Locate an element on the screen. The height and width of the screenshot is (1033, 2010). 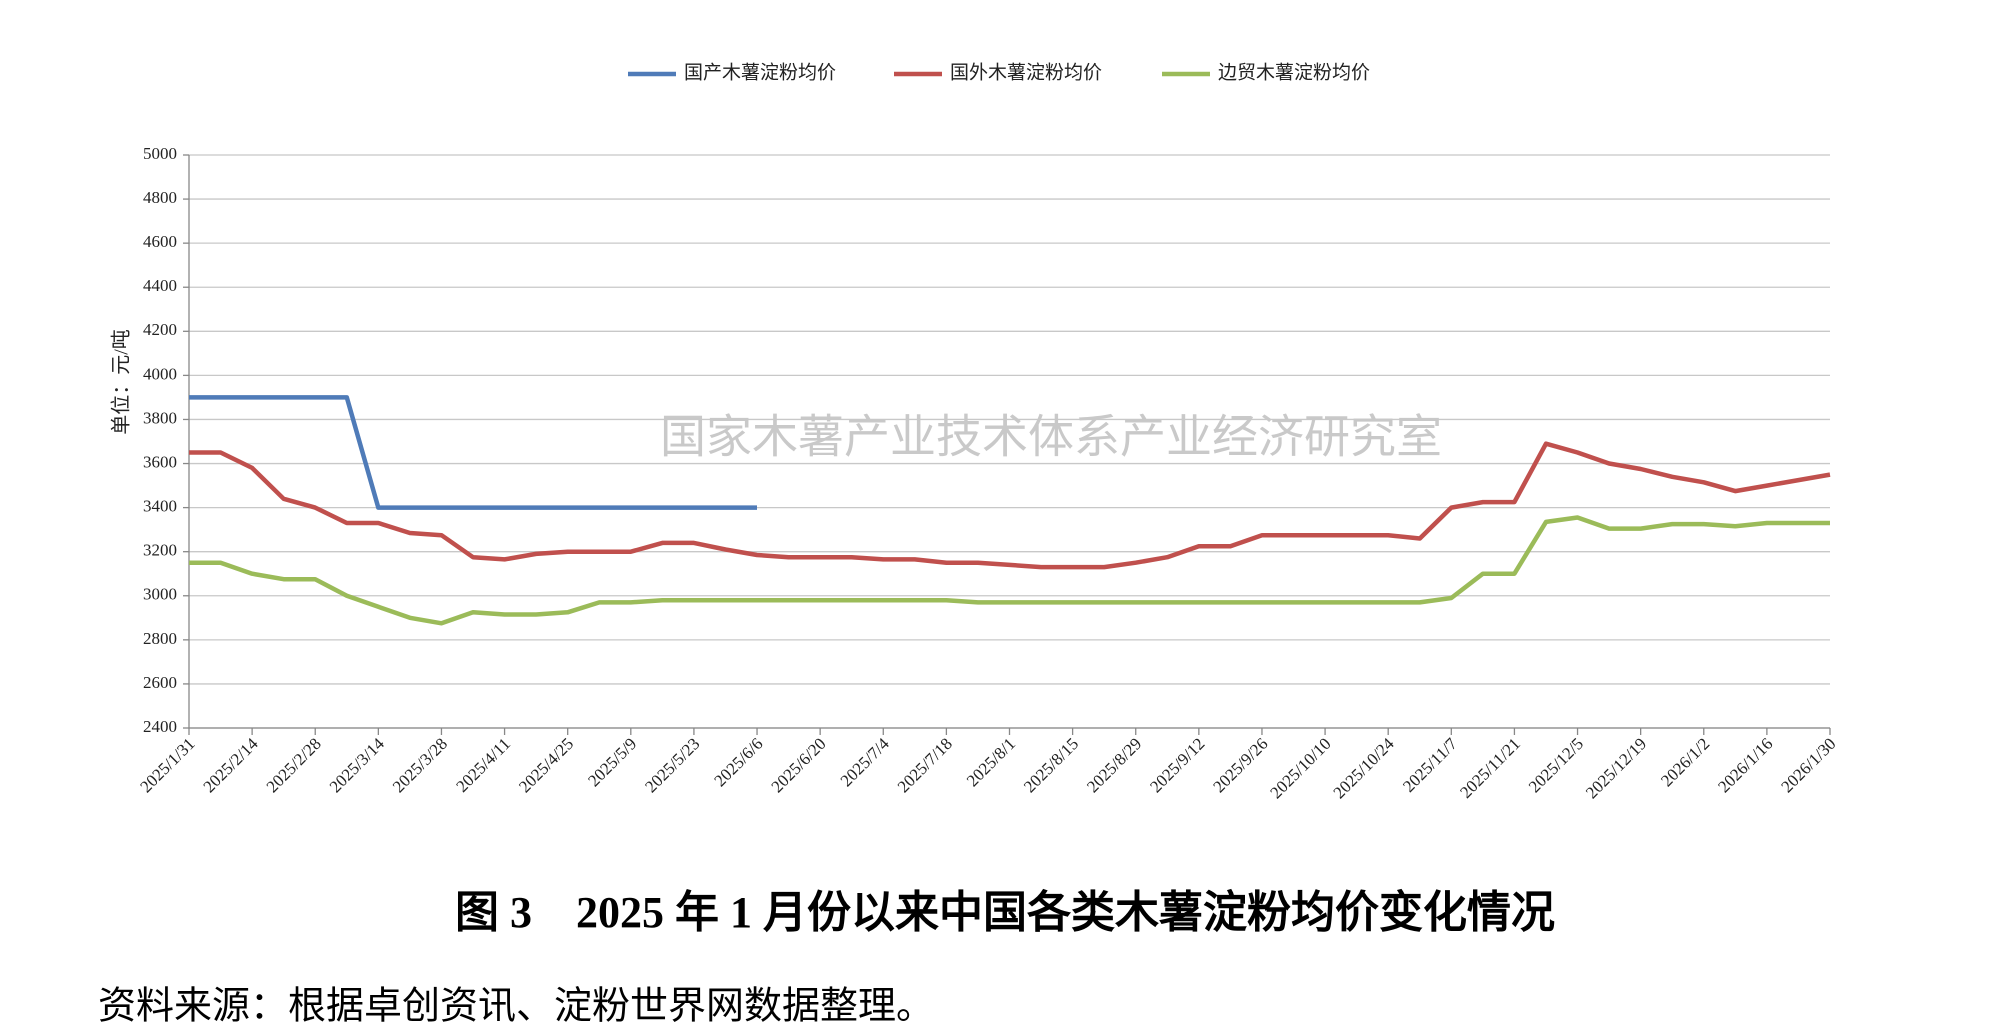
x-tick-label: 2026/1/2 is located at coordinates (1685, 762).